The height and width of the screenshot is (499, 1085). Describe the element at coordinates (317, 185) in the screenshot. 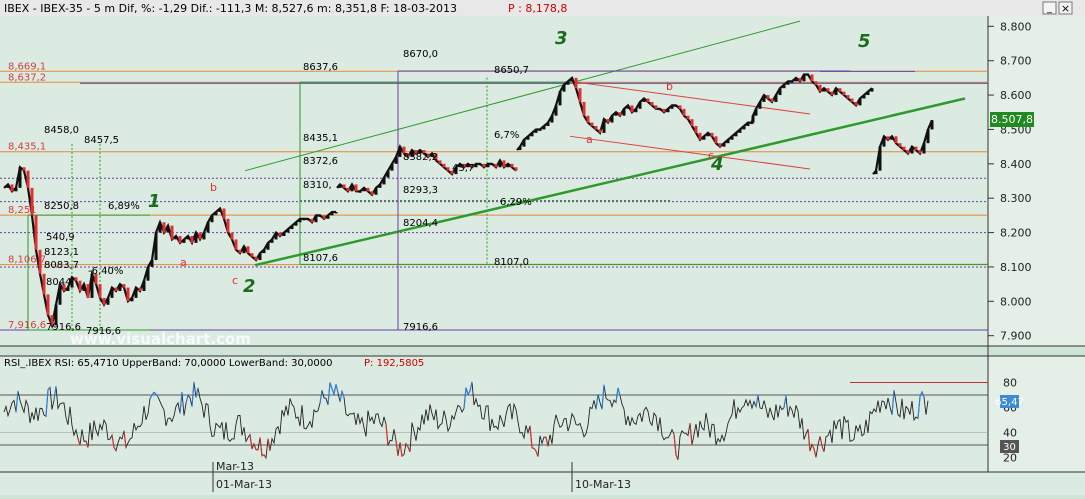

I see `annotation-label: 8310,` at that location.